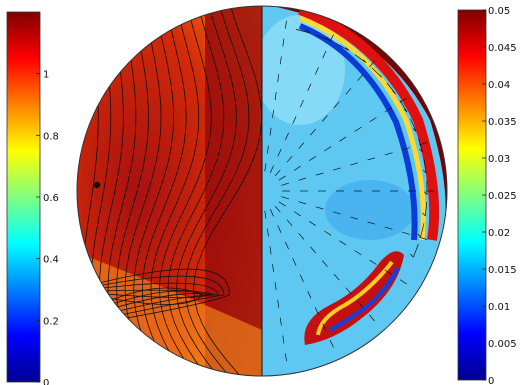 This screenshot has height=385, width=522. Describe the element at coordinates (472, 195) in the screenshot. I see `right-colorbar-fill` at that location.